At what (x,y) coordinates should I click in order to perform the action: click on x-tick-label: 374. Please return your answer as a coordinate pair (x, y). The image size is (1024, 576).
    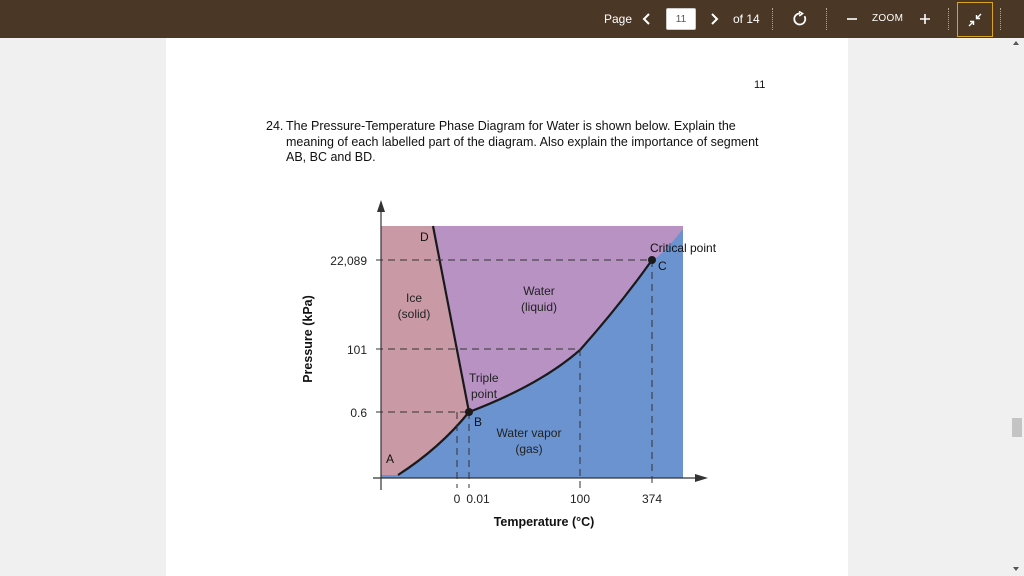
    Looking at the image, I should click on (652, 499).